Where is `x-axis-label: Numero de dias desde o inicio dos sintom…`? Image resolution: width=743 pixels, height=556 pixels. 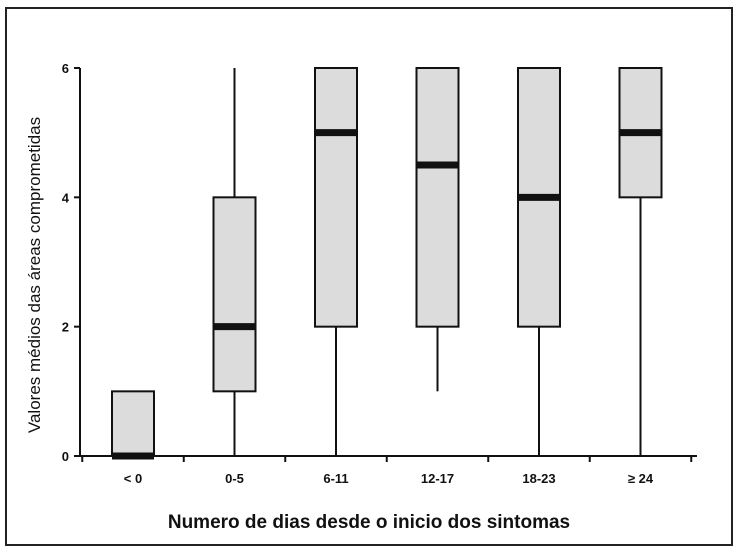 x-axis-label: Numero de dias desde o inicio dos sintom… is located at coordinates (369, 522).